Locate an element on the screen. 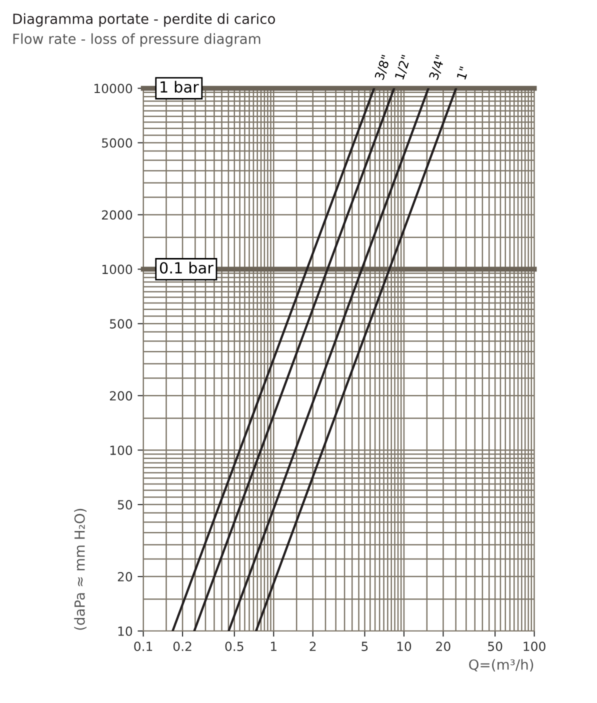 This screenshot has width=597, height=703. y-tick-label: 200 is located at coordinates (121, 396).